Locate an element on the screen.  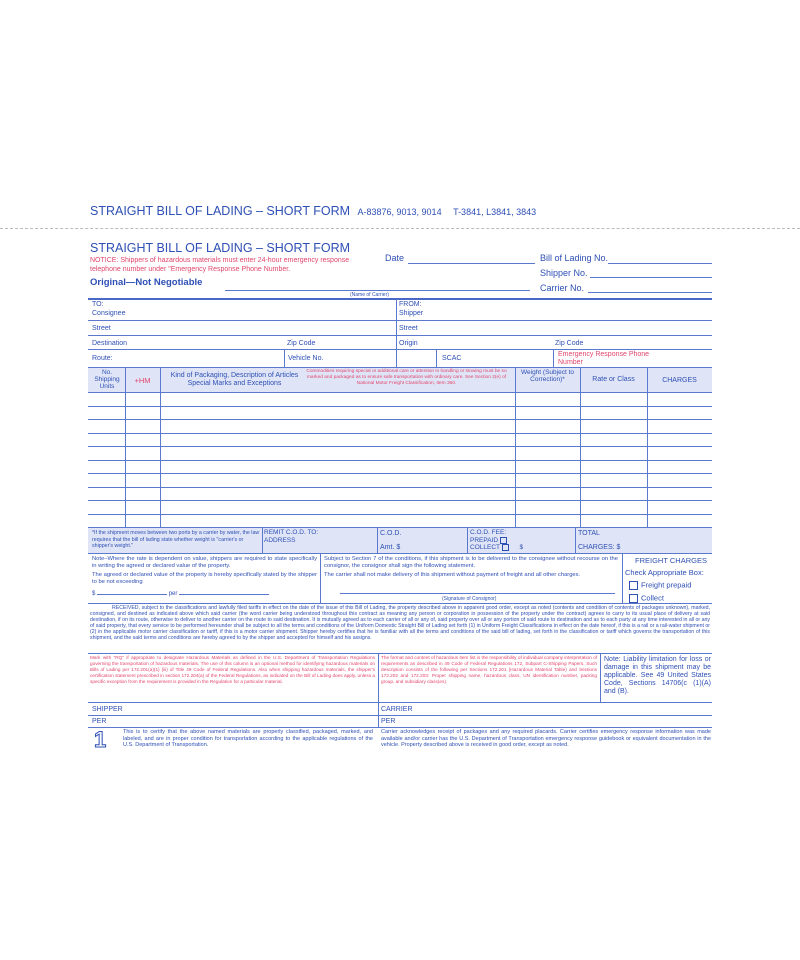
prepaid-checkbox: PREPAID is located at coordinates (496, 540).